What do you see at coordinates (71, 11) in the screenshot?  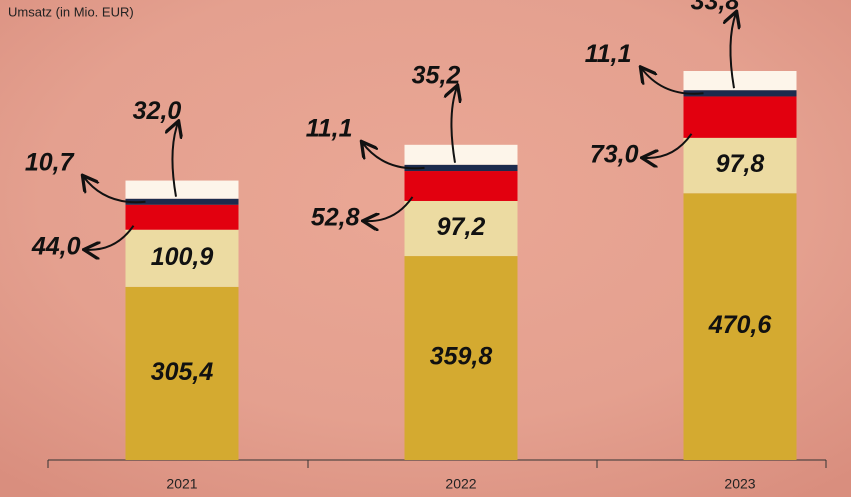 I see `chart-title: Umsatz (in Mio. EUR)` at bounding box center [71, 11].